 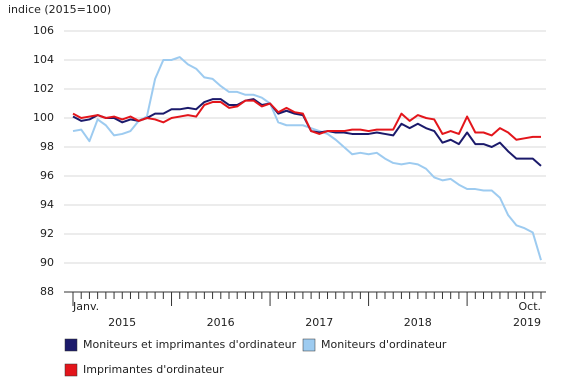 I want to click on legend-label: Moniteurs d'ordinateur, so click(x=384, y=344).